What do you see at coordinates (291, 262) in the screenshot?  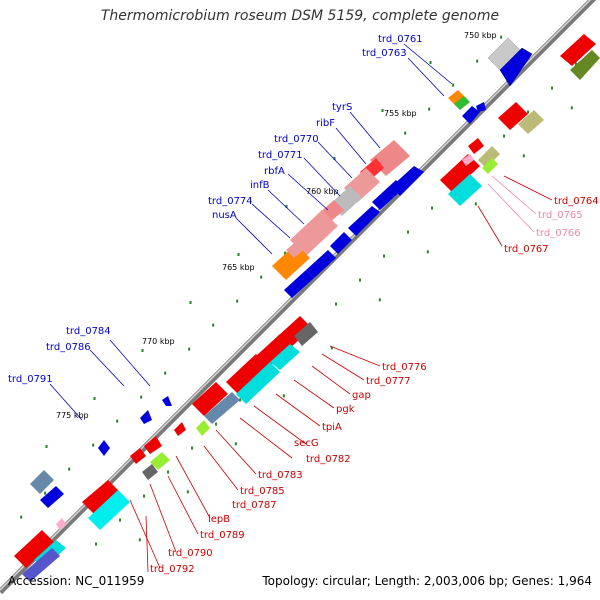 I see `feature-nusA` at bounding box center [291, 262].